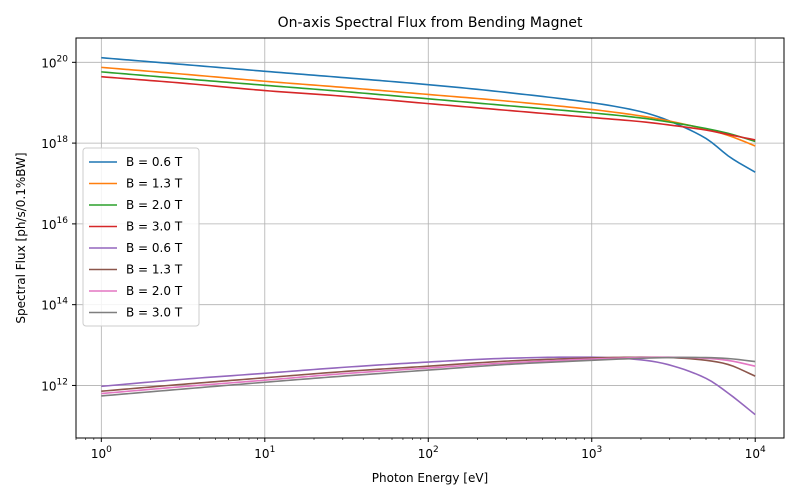 The image size is (800, 500). Describe the element at coordinates (54, 143) in the screenshot. I see `y-tick-label: 1018` at that location.